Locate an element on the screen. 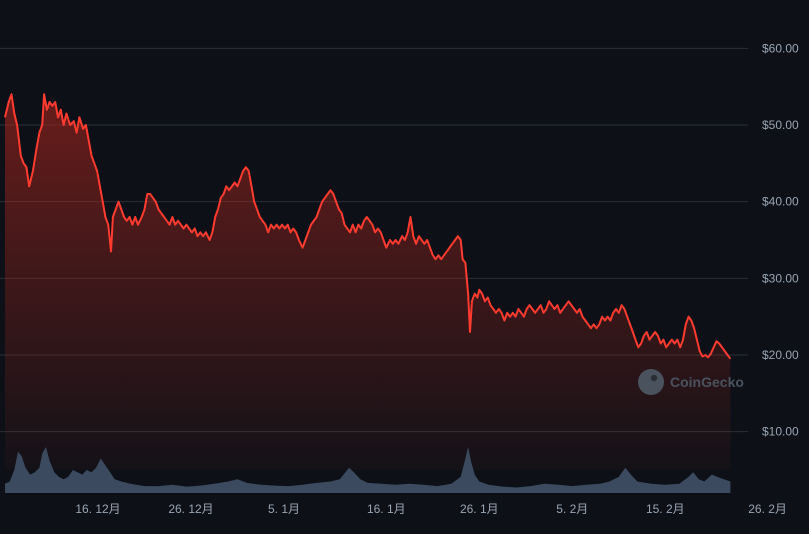  x-tick-label: 26. 2月 is located at coordinates (767, 509).